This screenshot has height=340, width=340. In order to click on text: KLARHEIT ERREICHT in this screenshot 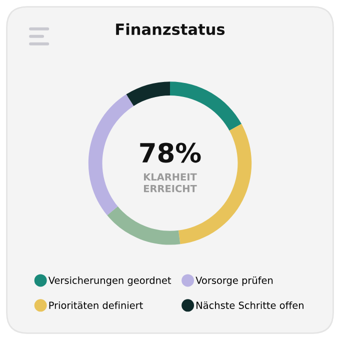, I will do `click(170, 182)`.